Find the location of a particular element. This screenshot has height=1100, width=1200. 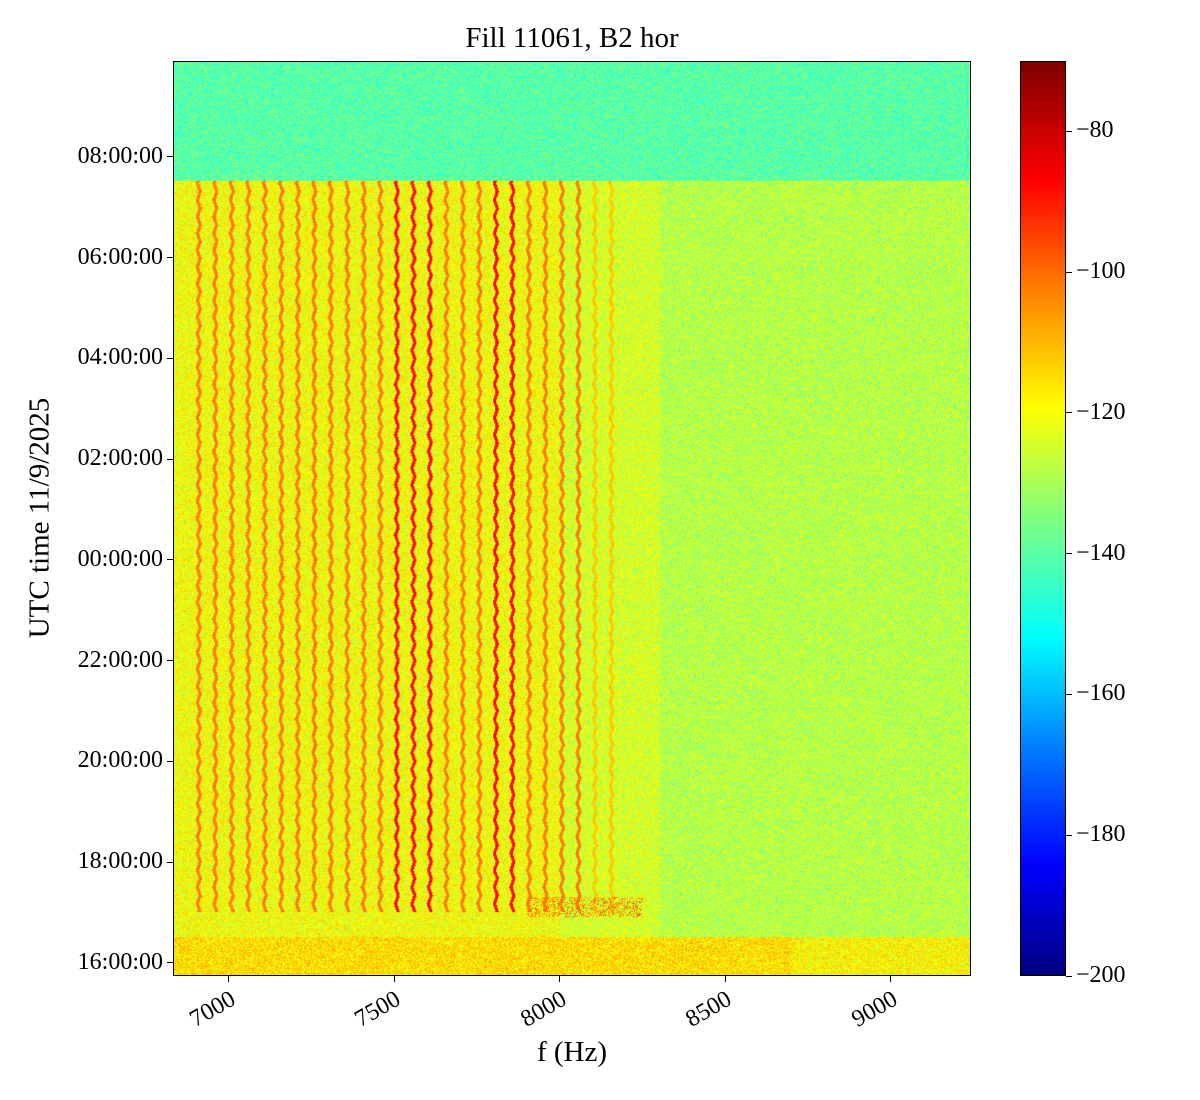

y-tick-label: 18:00:00 is located at coordinates (120, 861).